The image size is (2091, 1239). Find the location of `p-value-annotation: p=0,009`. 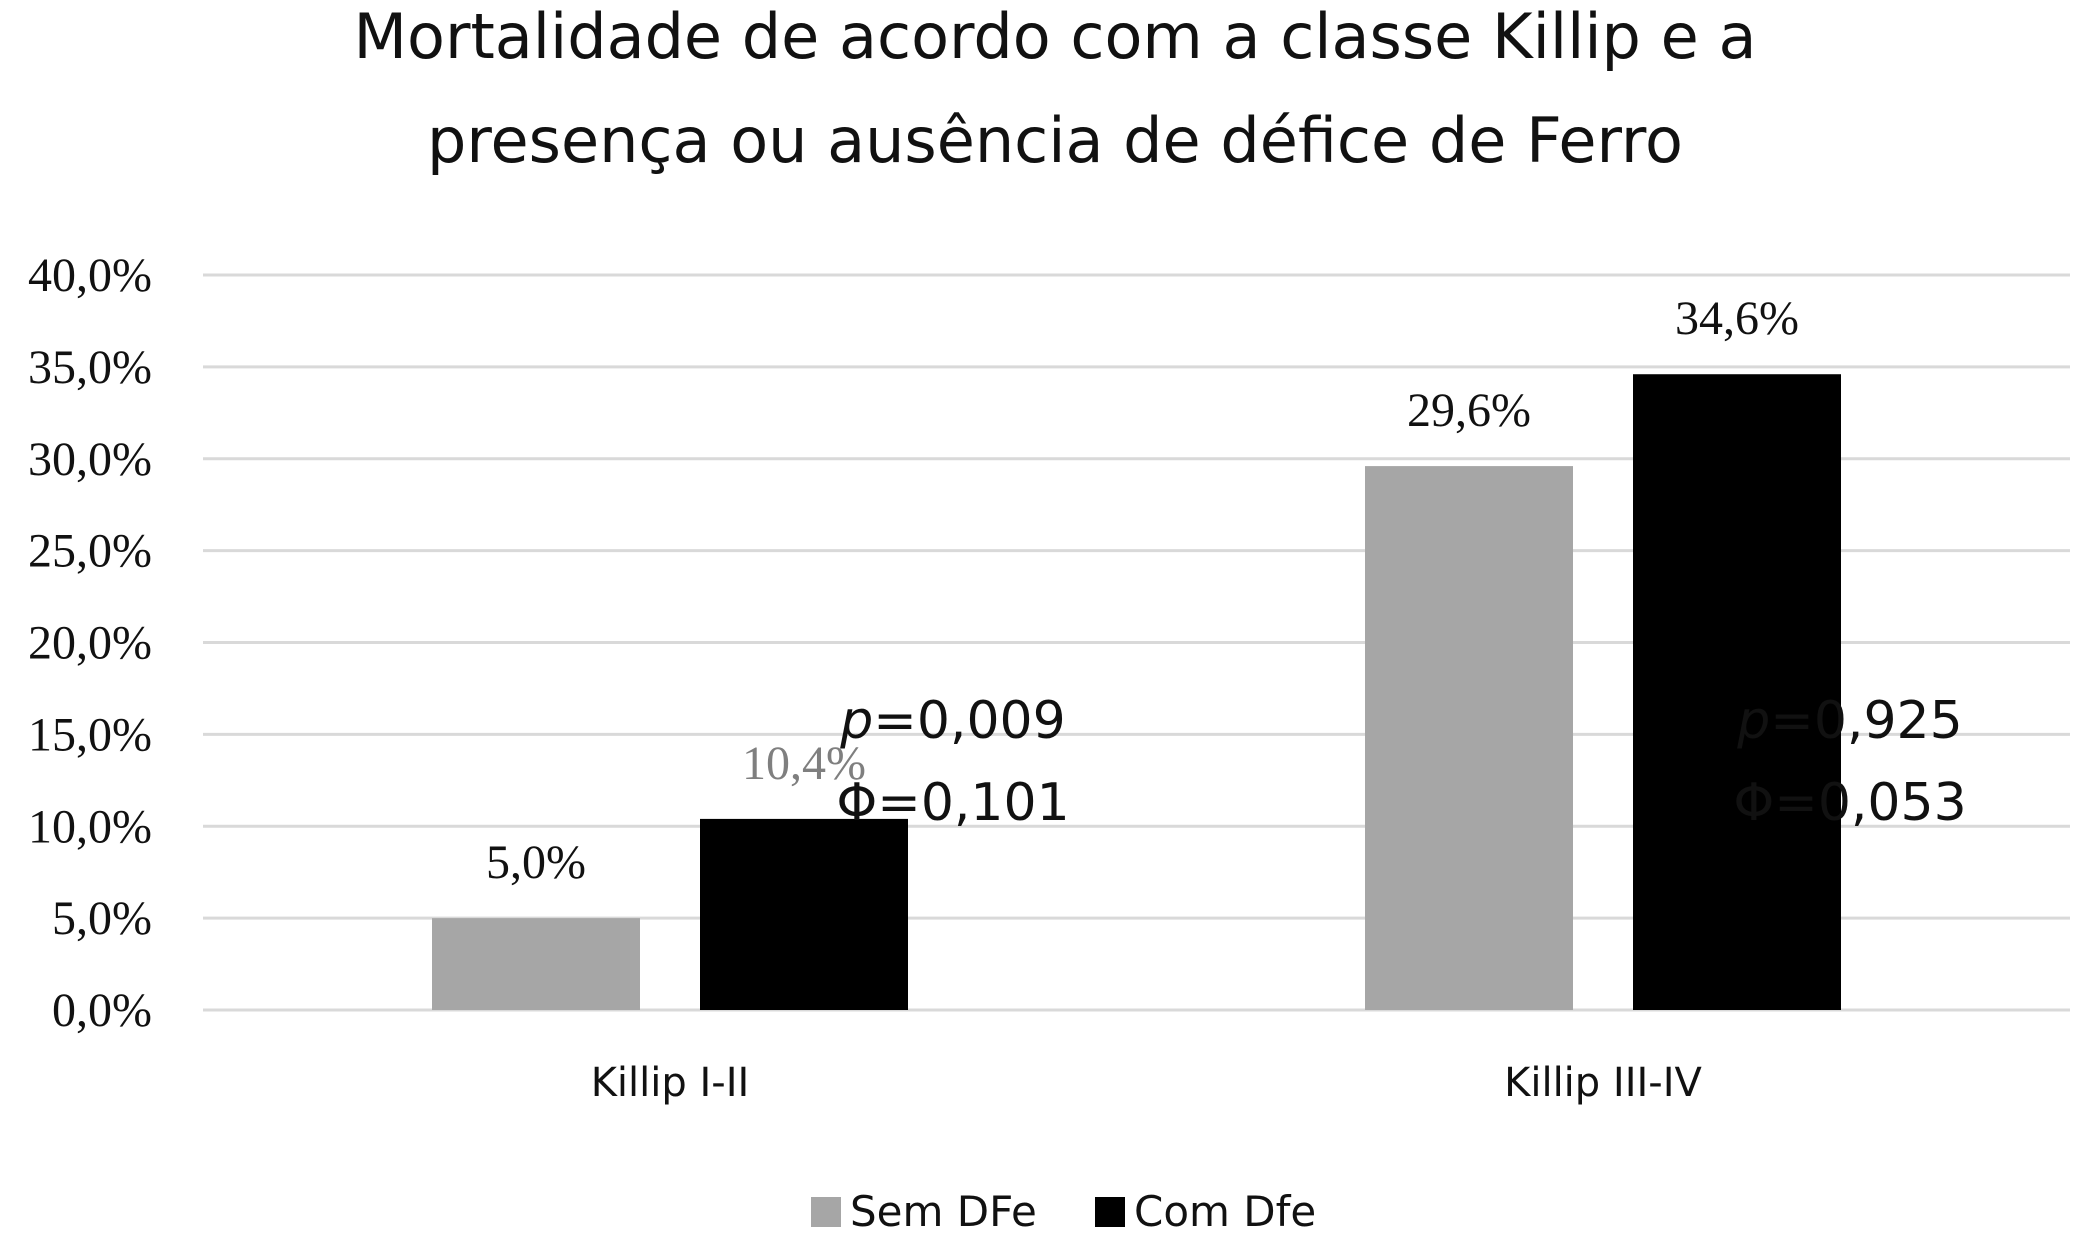

p-value-annotation: p=0,009 is located at coordinates (952, 721).